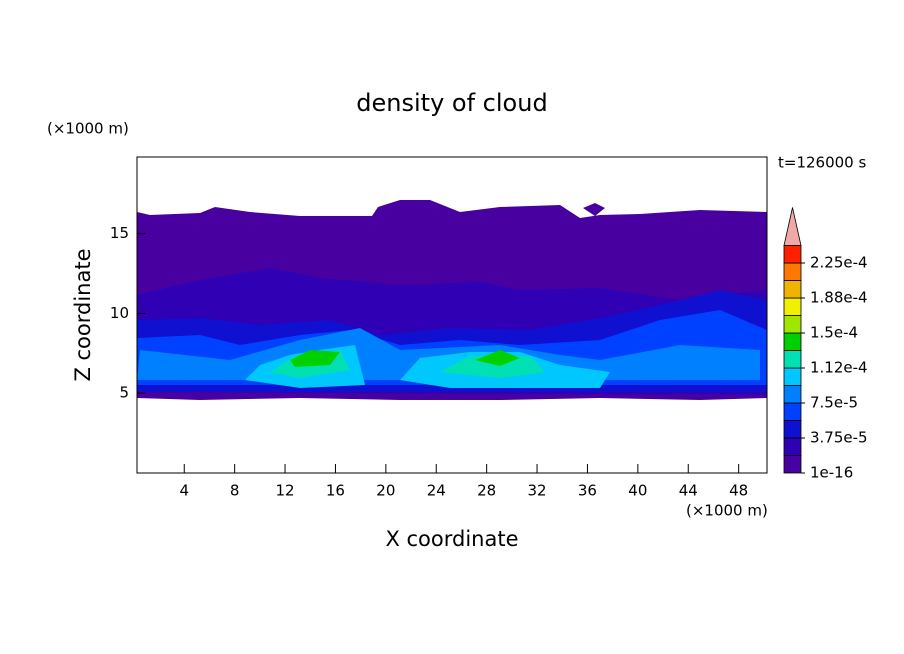  What do you see at coordinates (839, 263) in the screenshot?
I see `colorbar-tick-label: 2.25e-4` at bounding box center [839, 263].